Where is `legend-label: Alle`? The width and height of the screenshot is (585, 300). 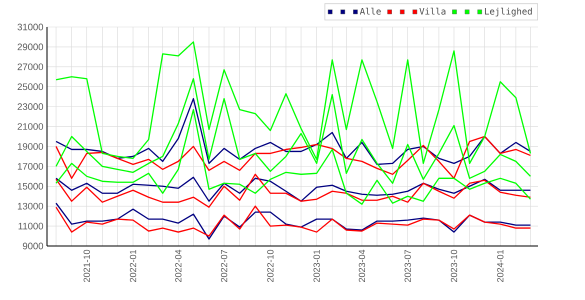
legend-label: Alle is located at coordinates (370, 11).